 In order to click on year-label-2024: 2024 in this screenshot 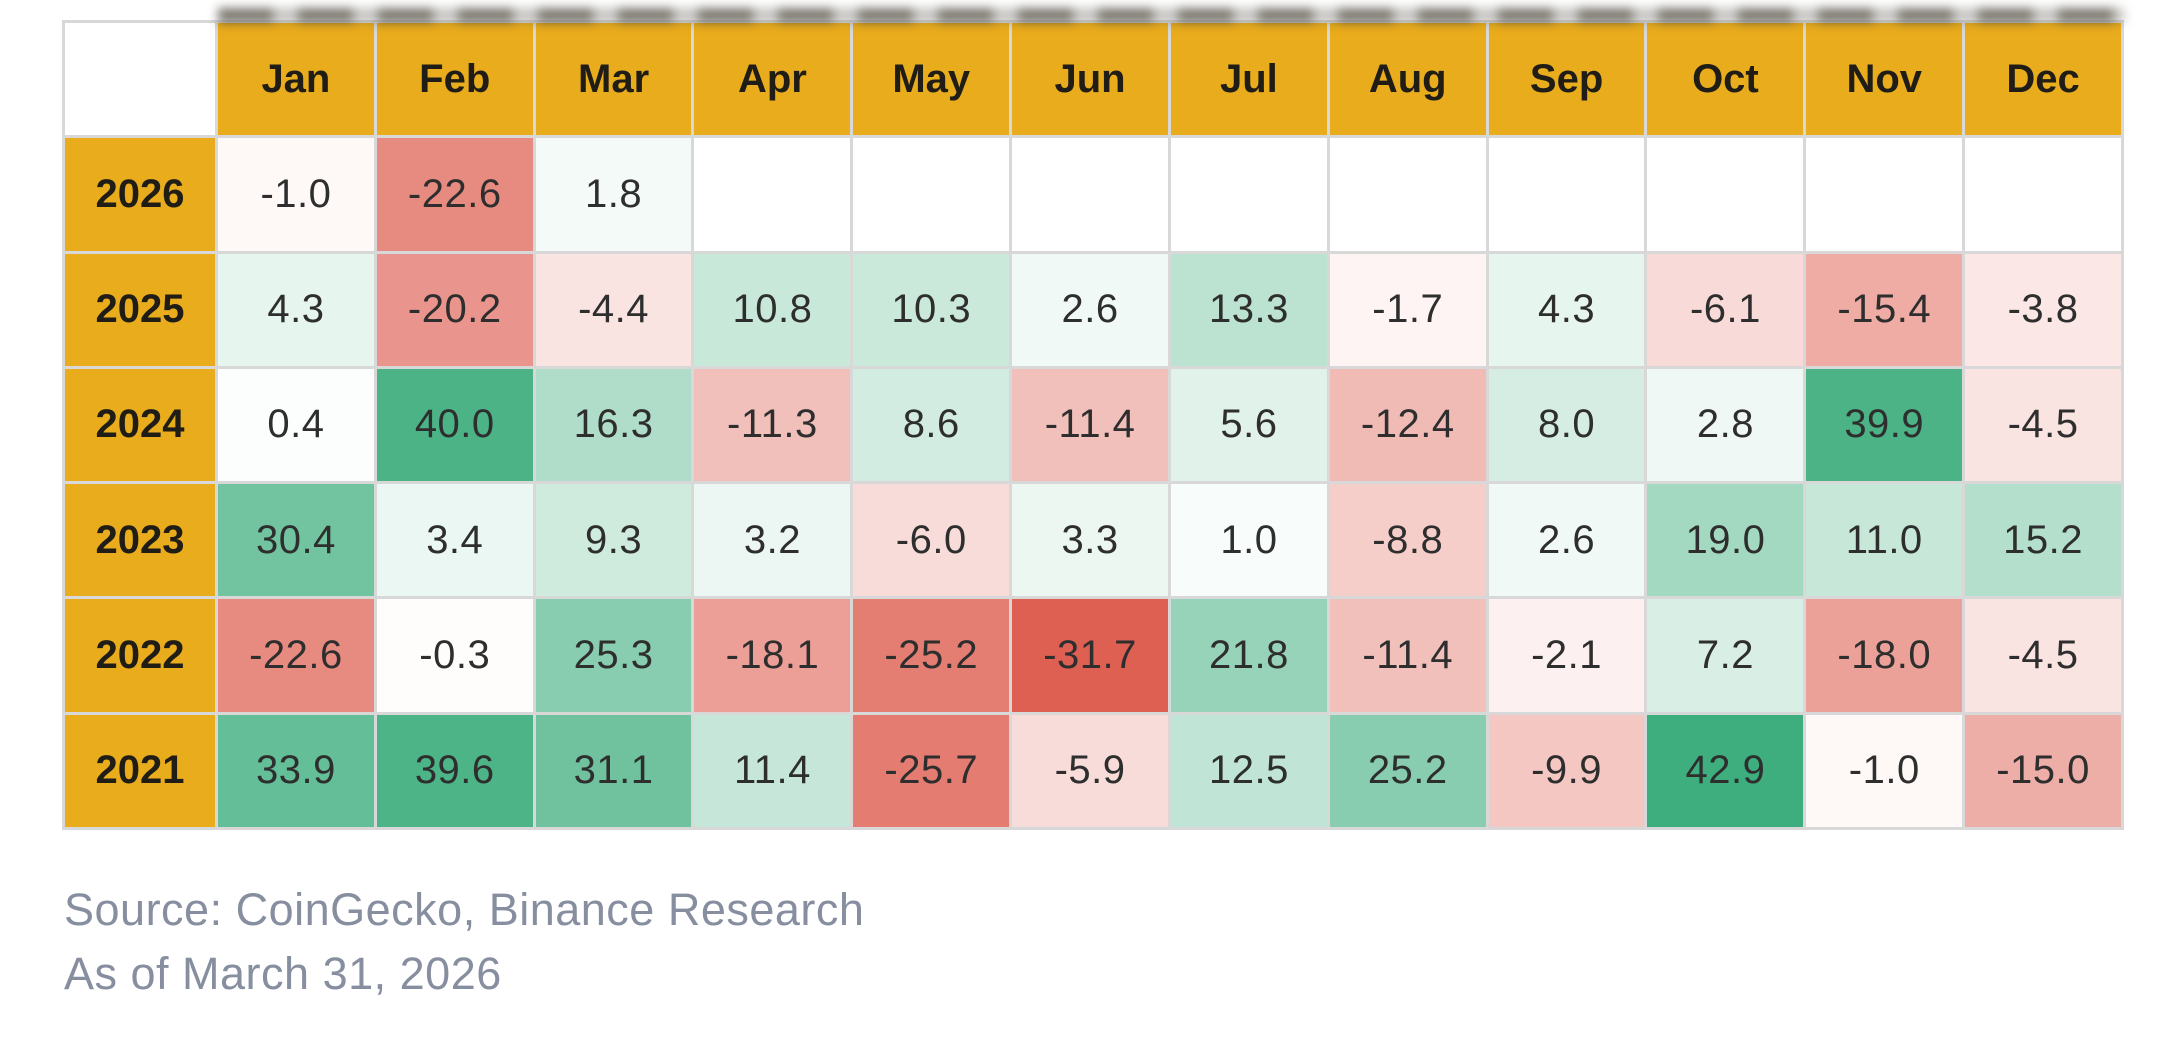, I will do `click(140, 425)`.